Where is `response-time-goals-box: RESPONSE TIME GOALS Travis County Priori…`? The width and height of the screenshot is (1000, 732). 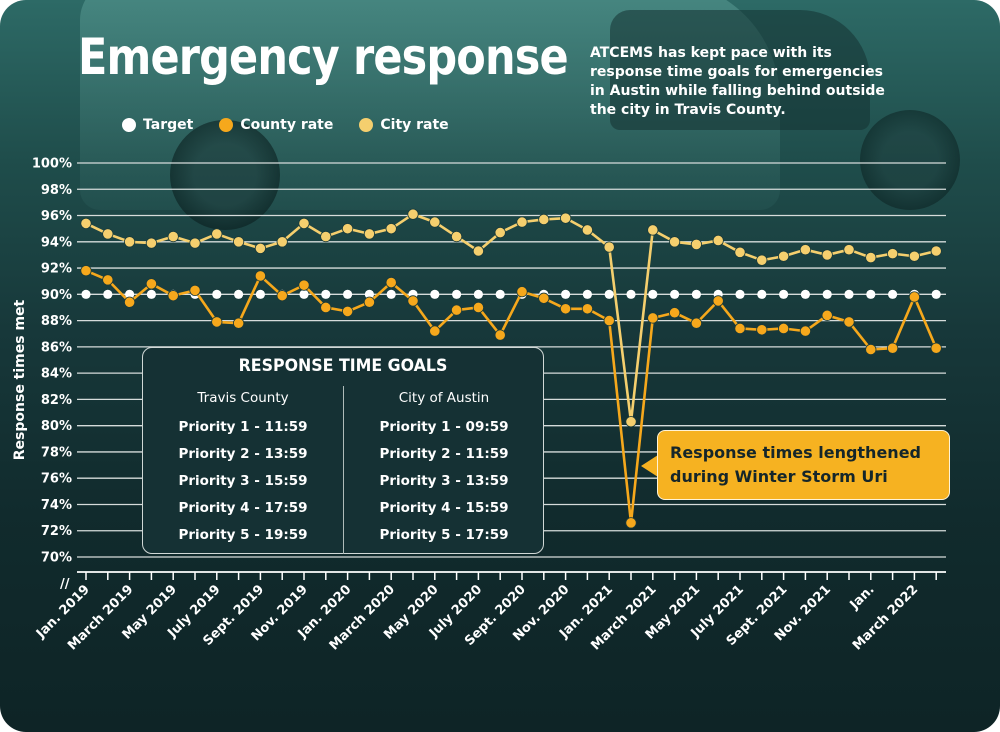 response-time-goals-box: RESPONSE TIME GOALS Travis County Priori… is located at coordinates (343, 450).